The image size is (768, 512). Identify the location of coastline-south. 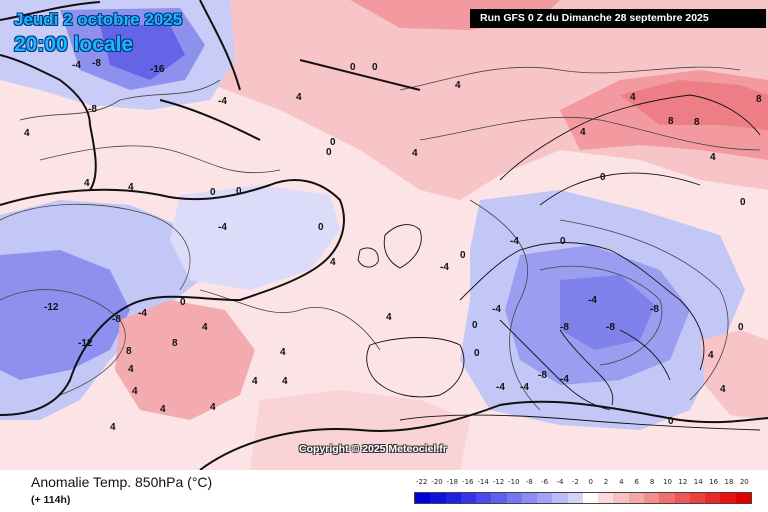
(483, 435).